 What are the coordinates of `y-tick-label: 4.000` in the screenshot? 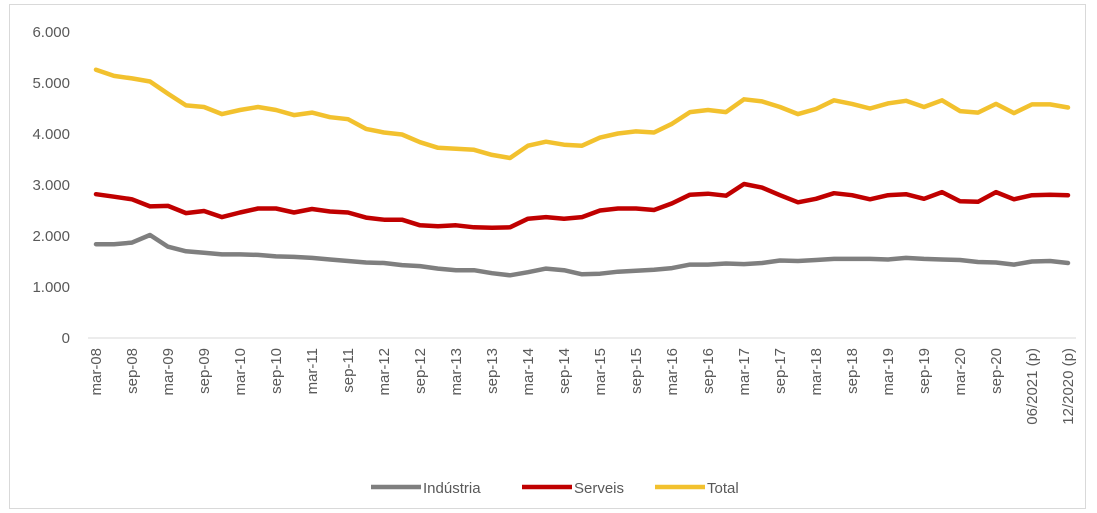 It's located at (51, 134).